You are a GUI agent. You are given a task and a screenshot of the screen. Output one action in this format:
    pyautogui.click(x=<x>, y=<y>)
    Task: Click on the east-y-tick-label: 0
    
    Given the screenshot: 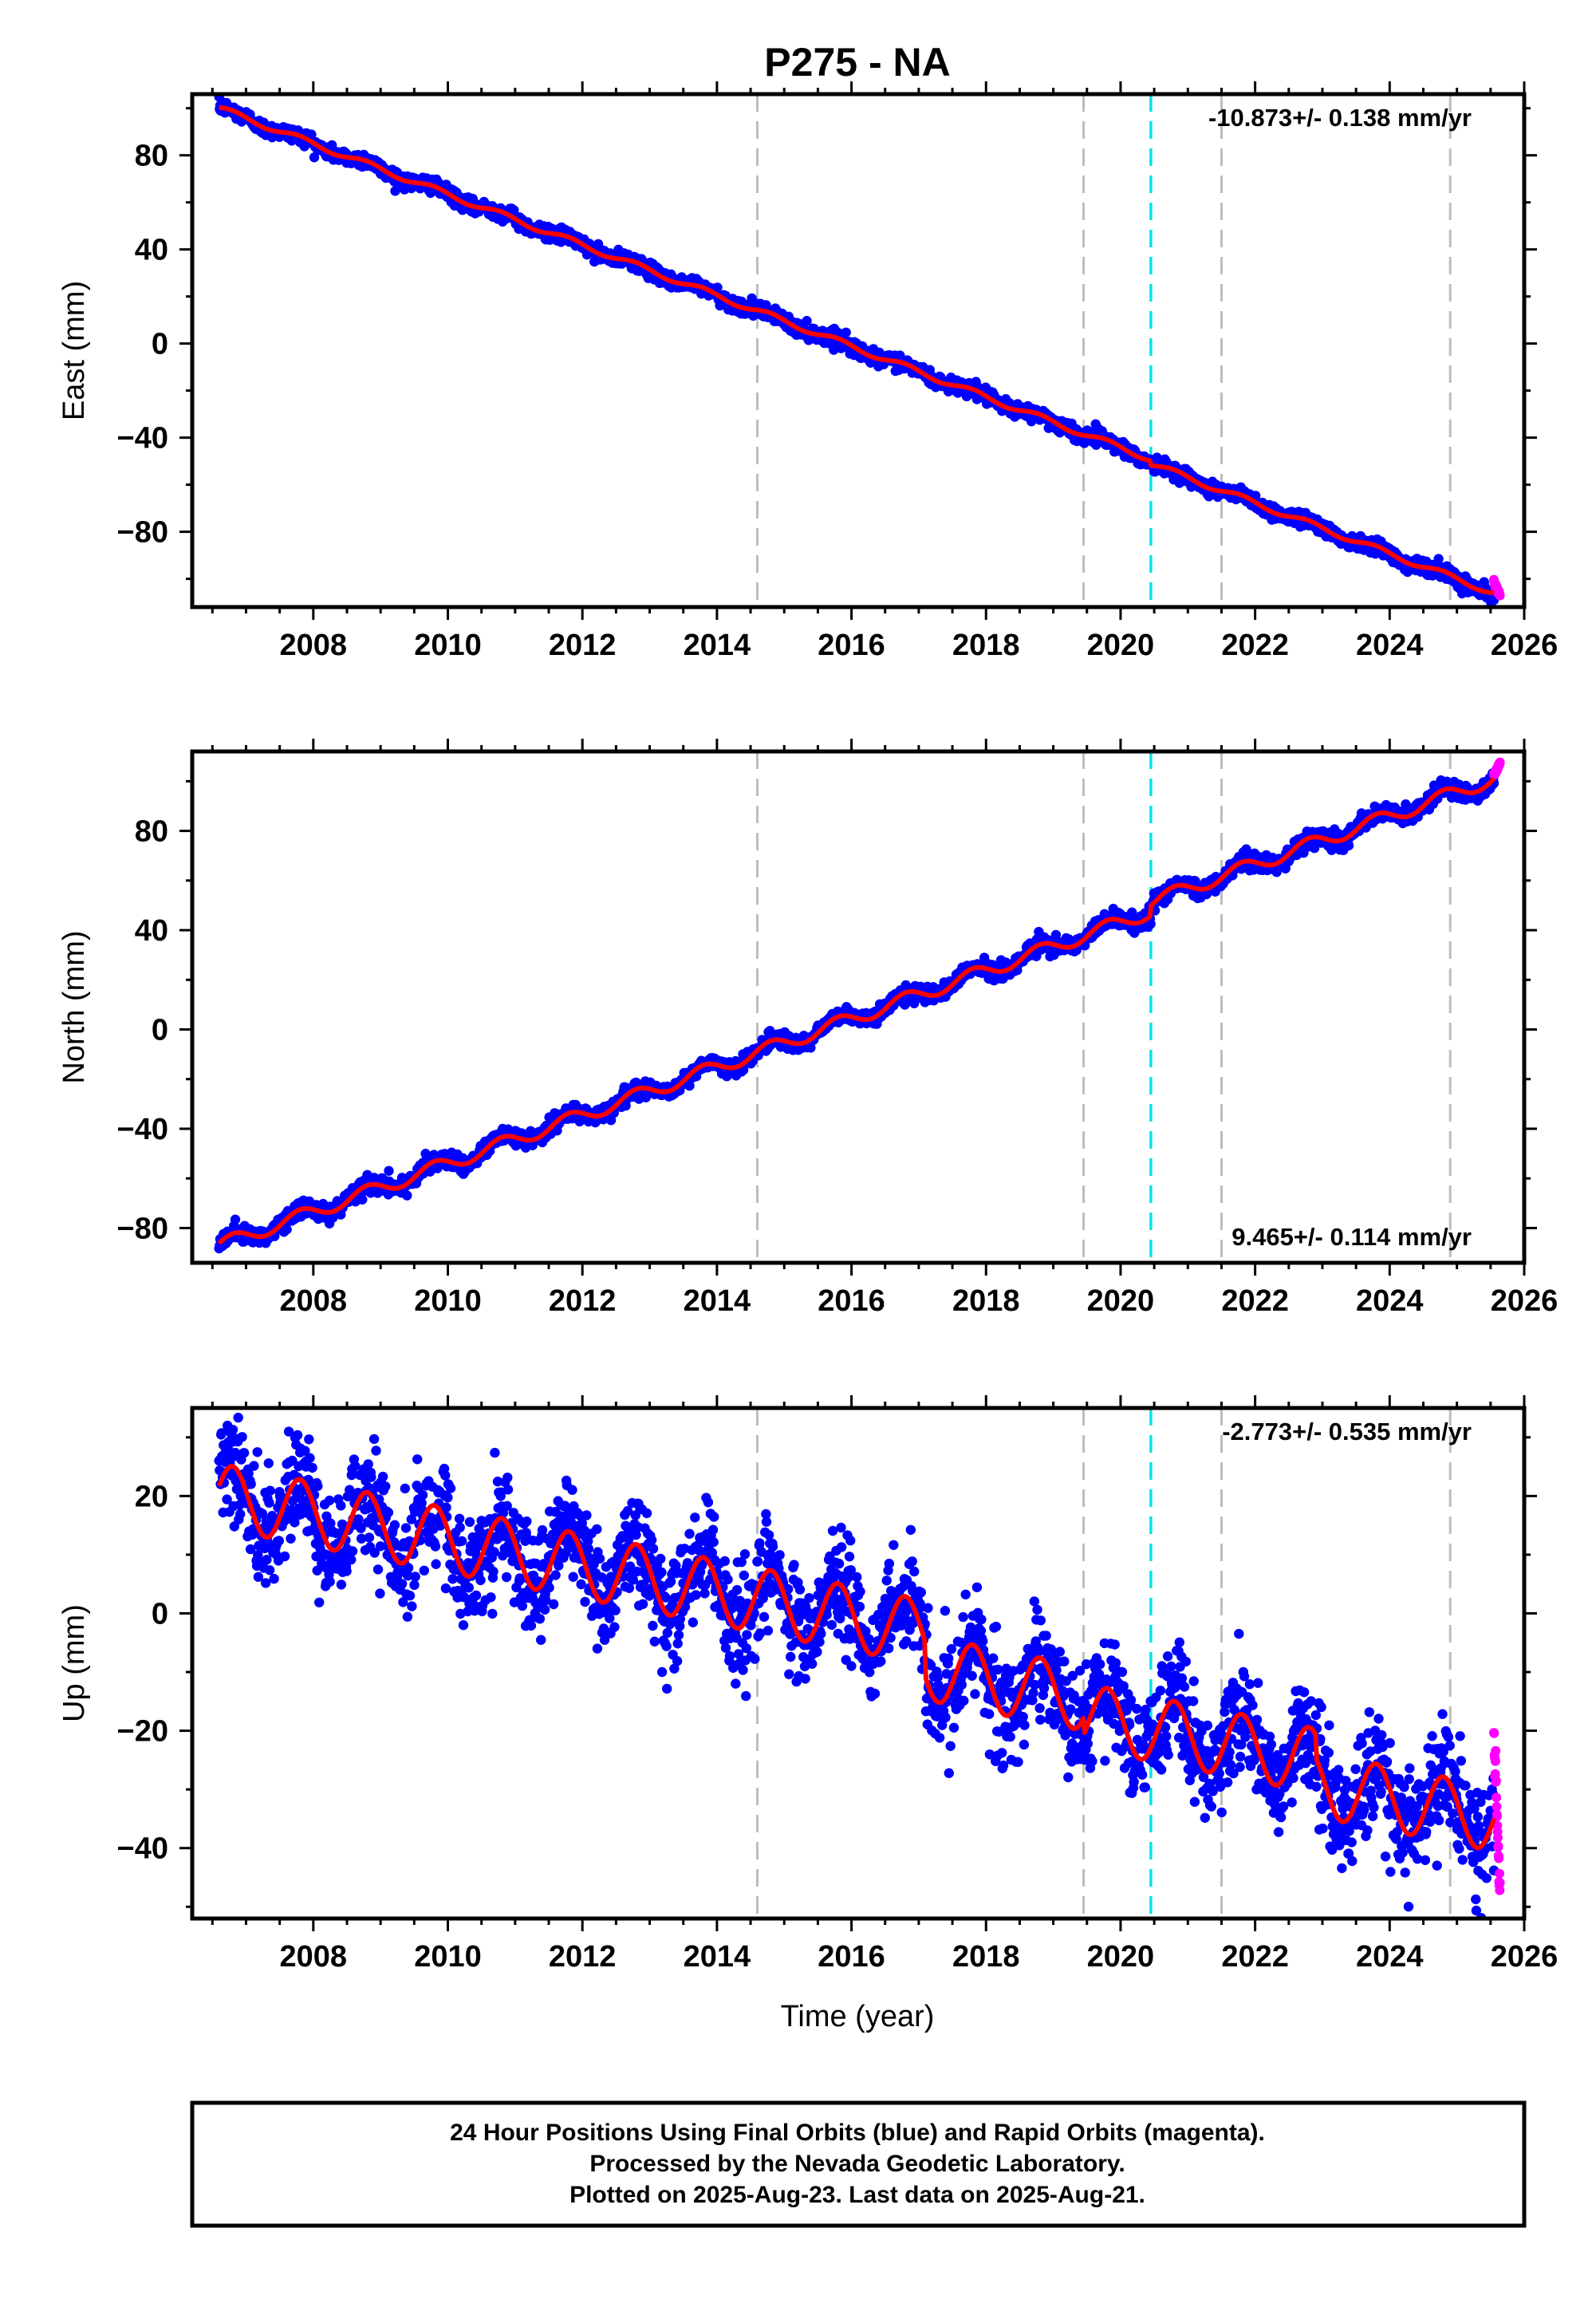 What is the action you would take?
    pyautogui.click(x=160, y=344)
    